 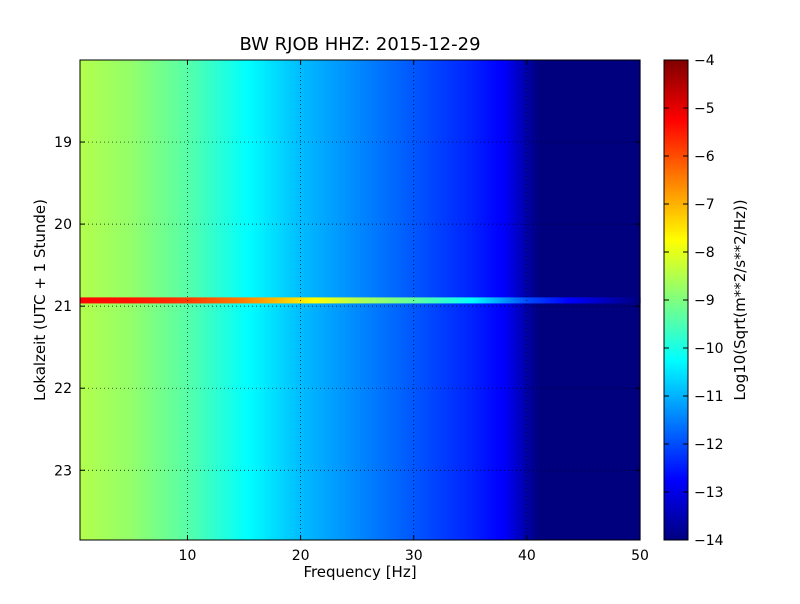 I want to click on x-tick-label: 20, so click(x=301, y=556).